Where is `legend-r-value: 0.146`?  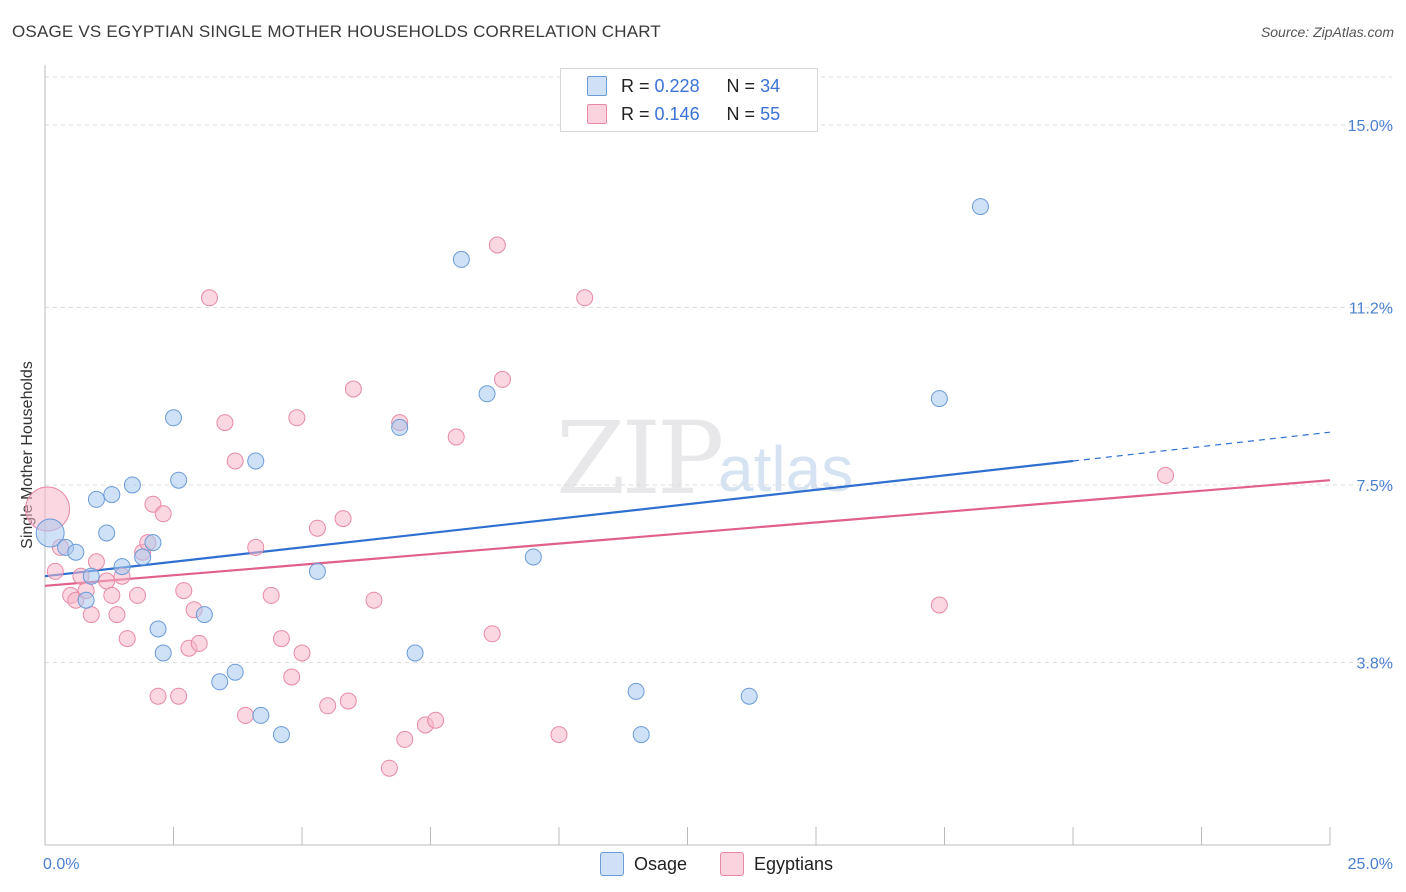
legend-r-value: 0.146 is located at coordinates (677, 113).